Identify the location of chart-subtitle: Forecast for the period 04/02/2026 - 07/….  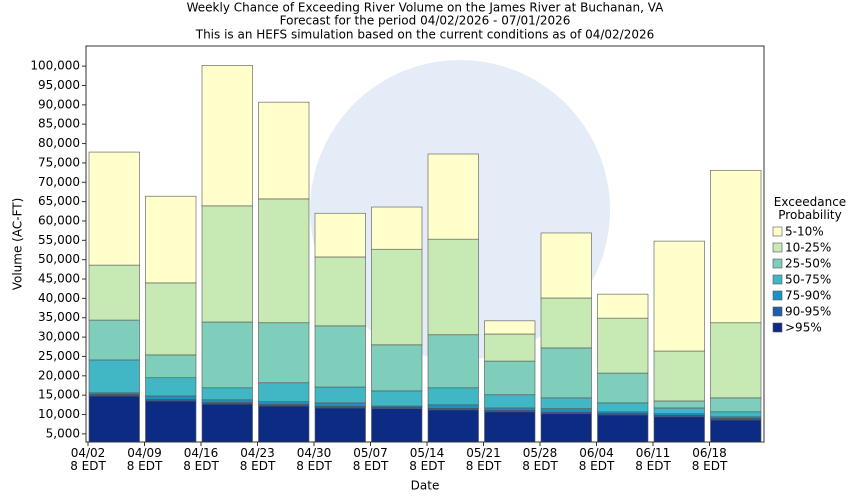
(425, 21).